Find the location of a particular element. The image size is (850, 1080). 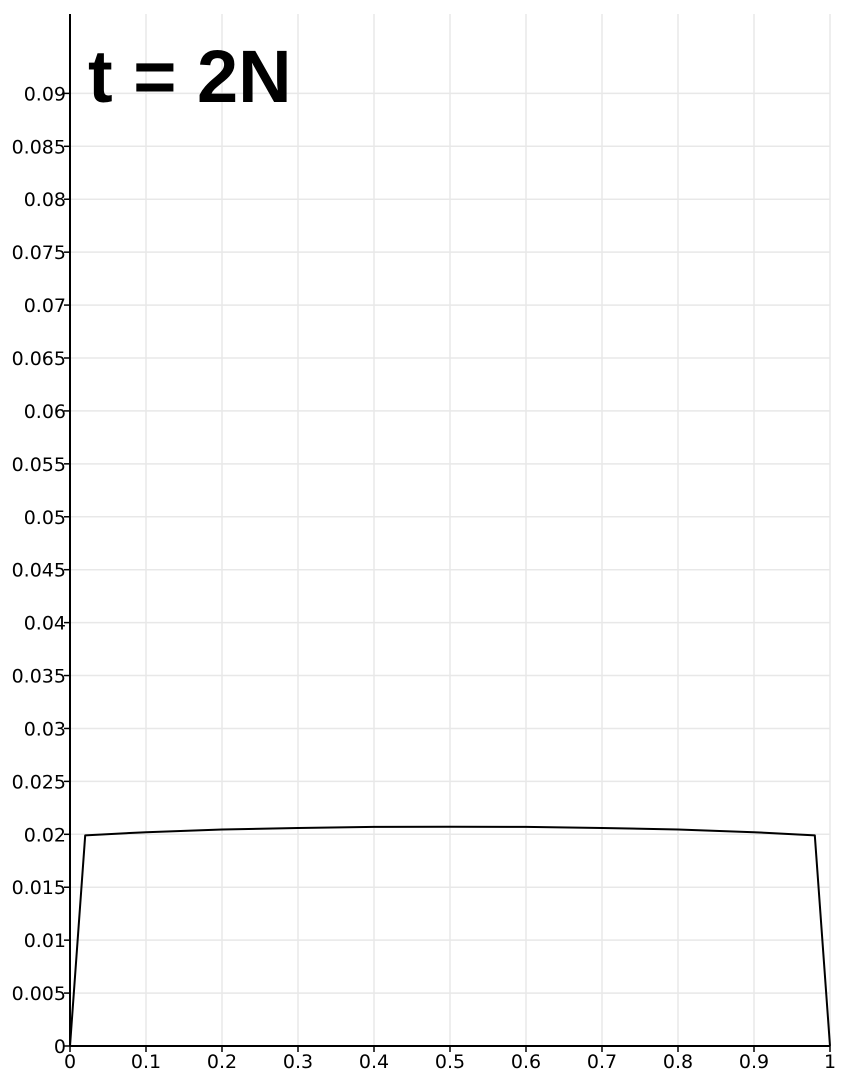

x-tick-label: 0.9 is located at coordinates (754, 1062).